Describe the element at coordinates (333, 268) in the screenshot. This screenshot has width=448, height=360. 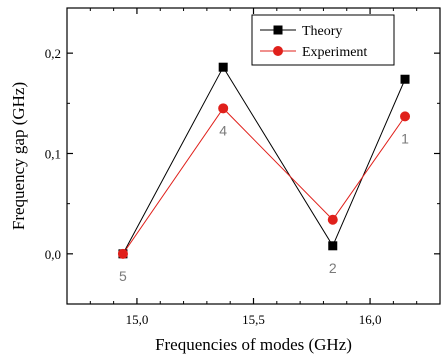
I see `mode-number-label: 2` at that location.